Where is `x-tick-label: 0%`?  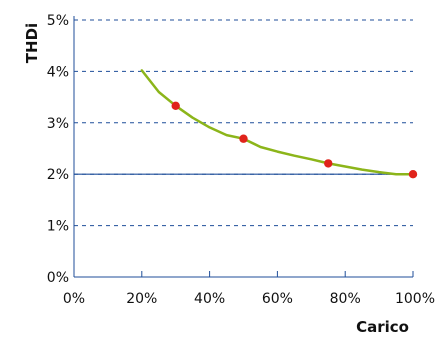
x-tick-label: 0% is located at coordinates (74, 299).